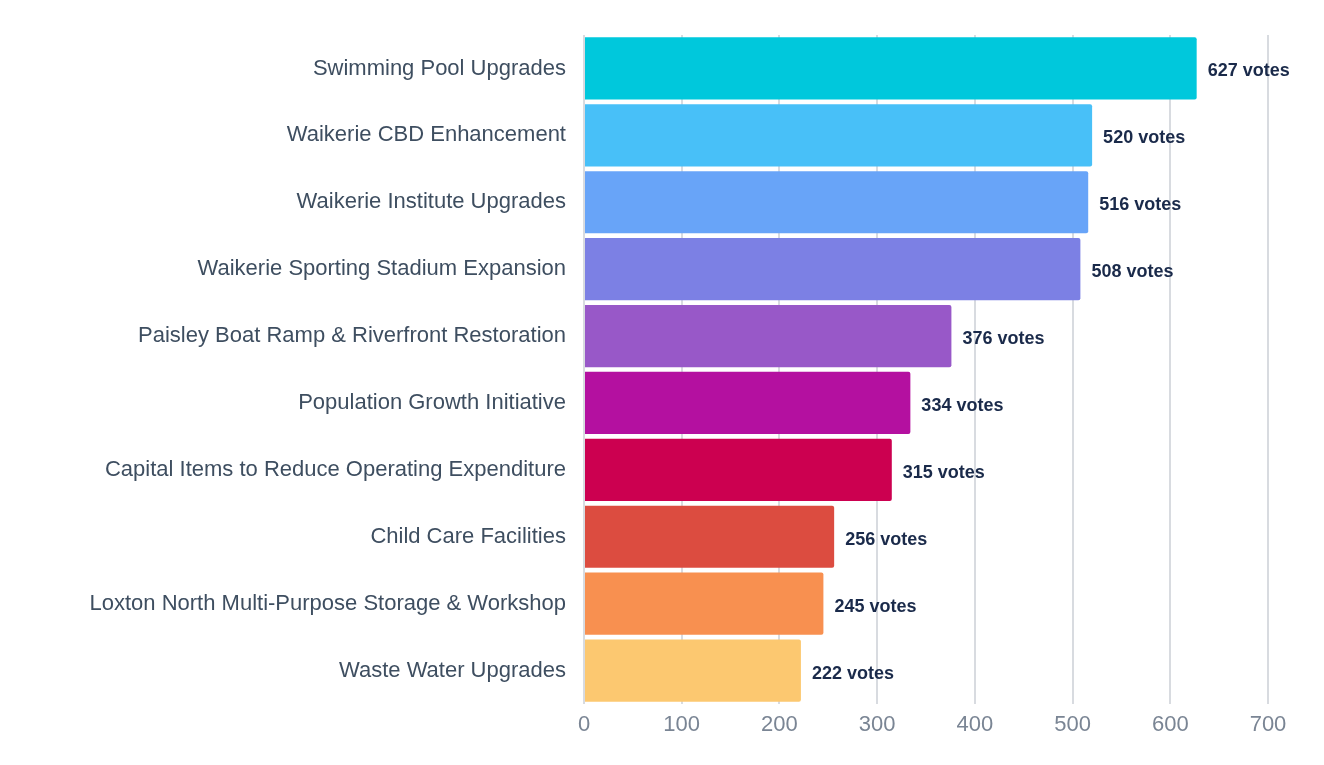 The width and height of the screenshot is (1324, 765). Describe the element at coordinates (426, 134) in the screenshot. I see `y-tick-label: Waikerie CBD Enhancement` at that location.